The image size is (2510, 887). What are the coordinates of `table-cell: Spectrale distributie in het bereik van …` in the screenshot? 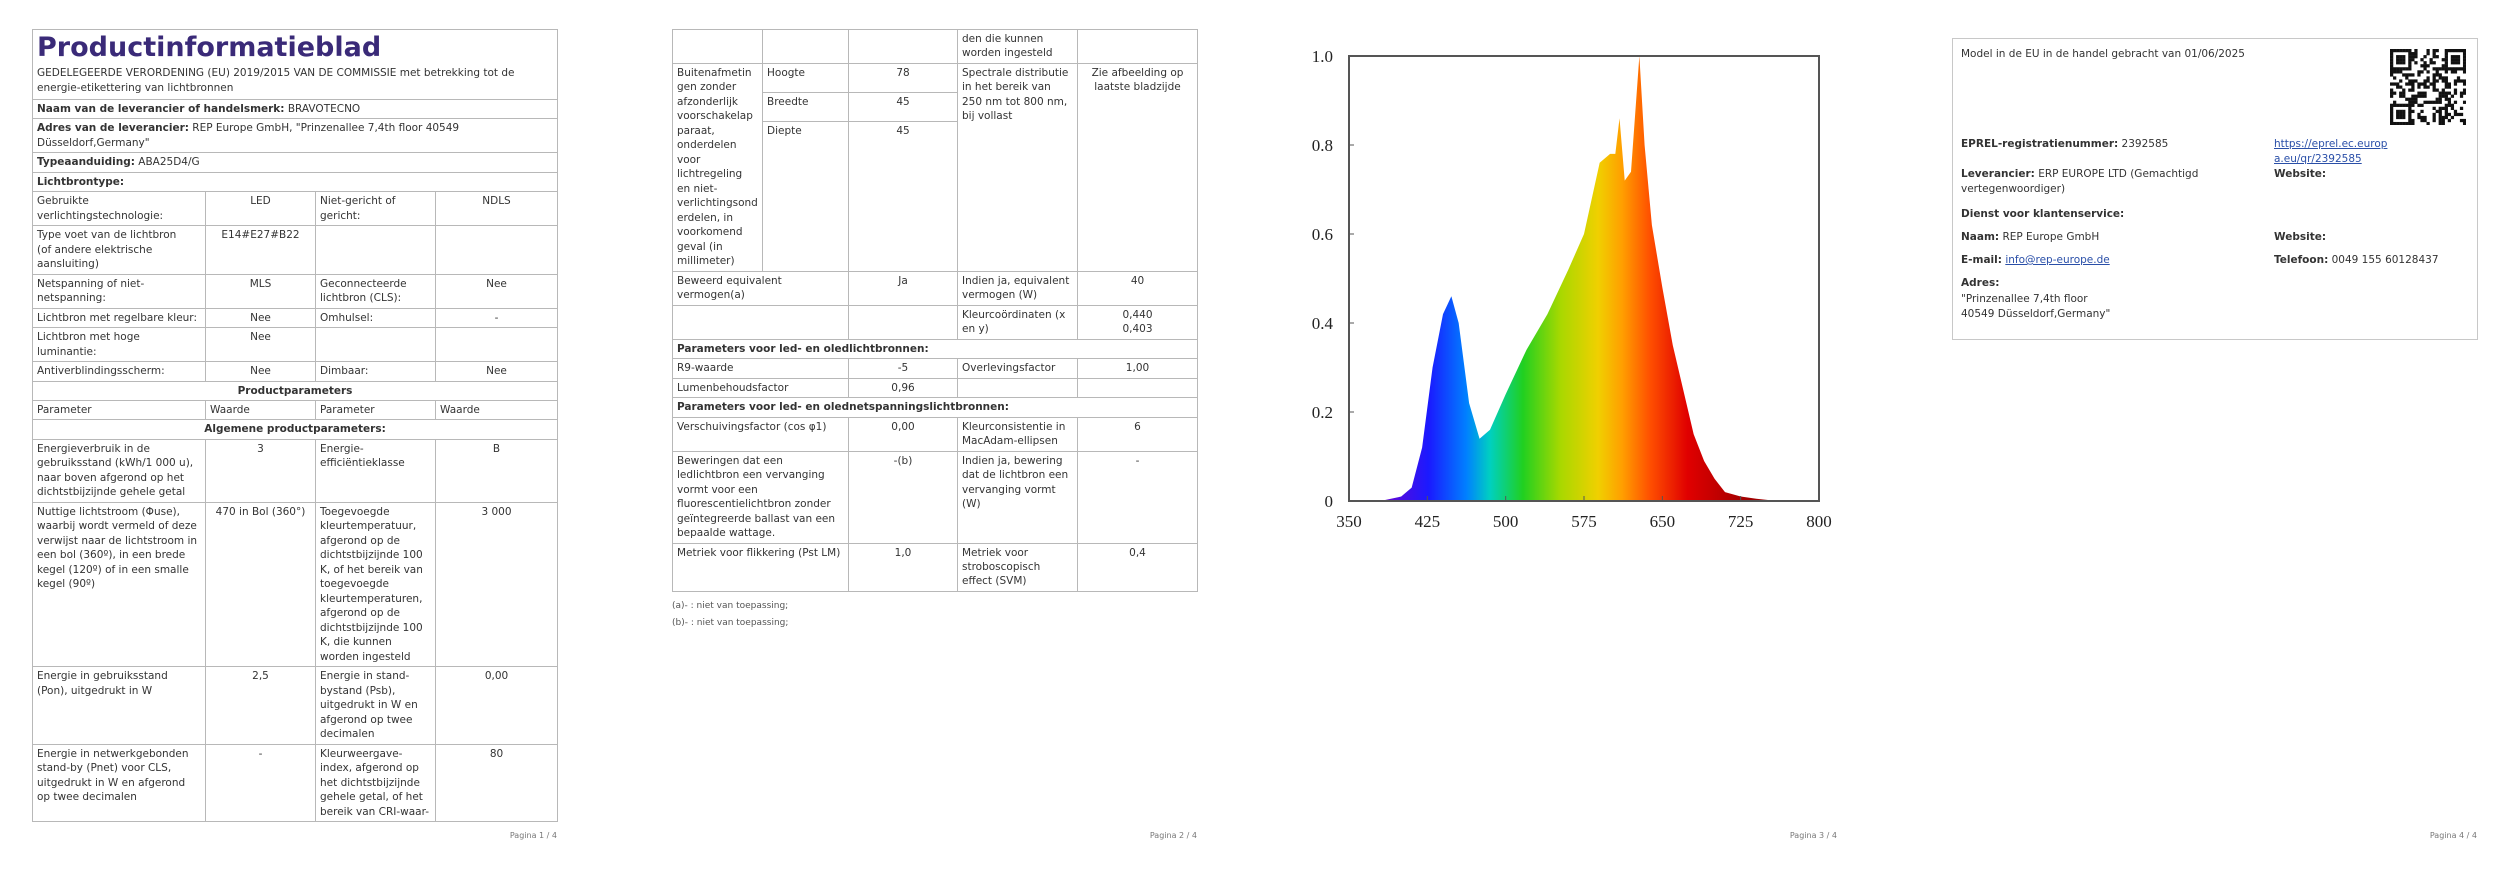 It's located at (1017, 167).